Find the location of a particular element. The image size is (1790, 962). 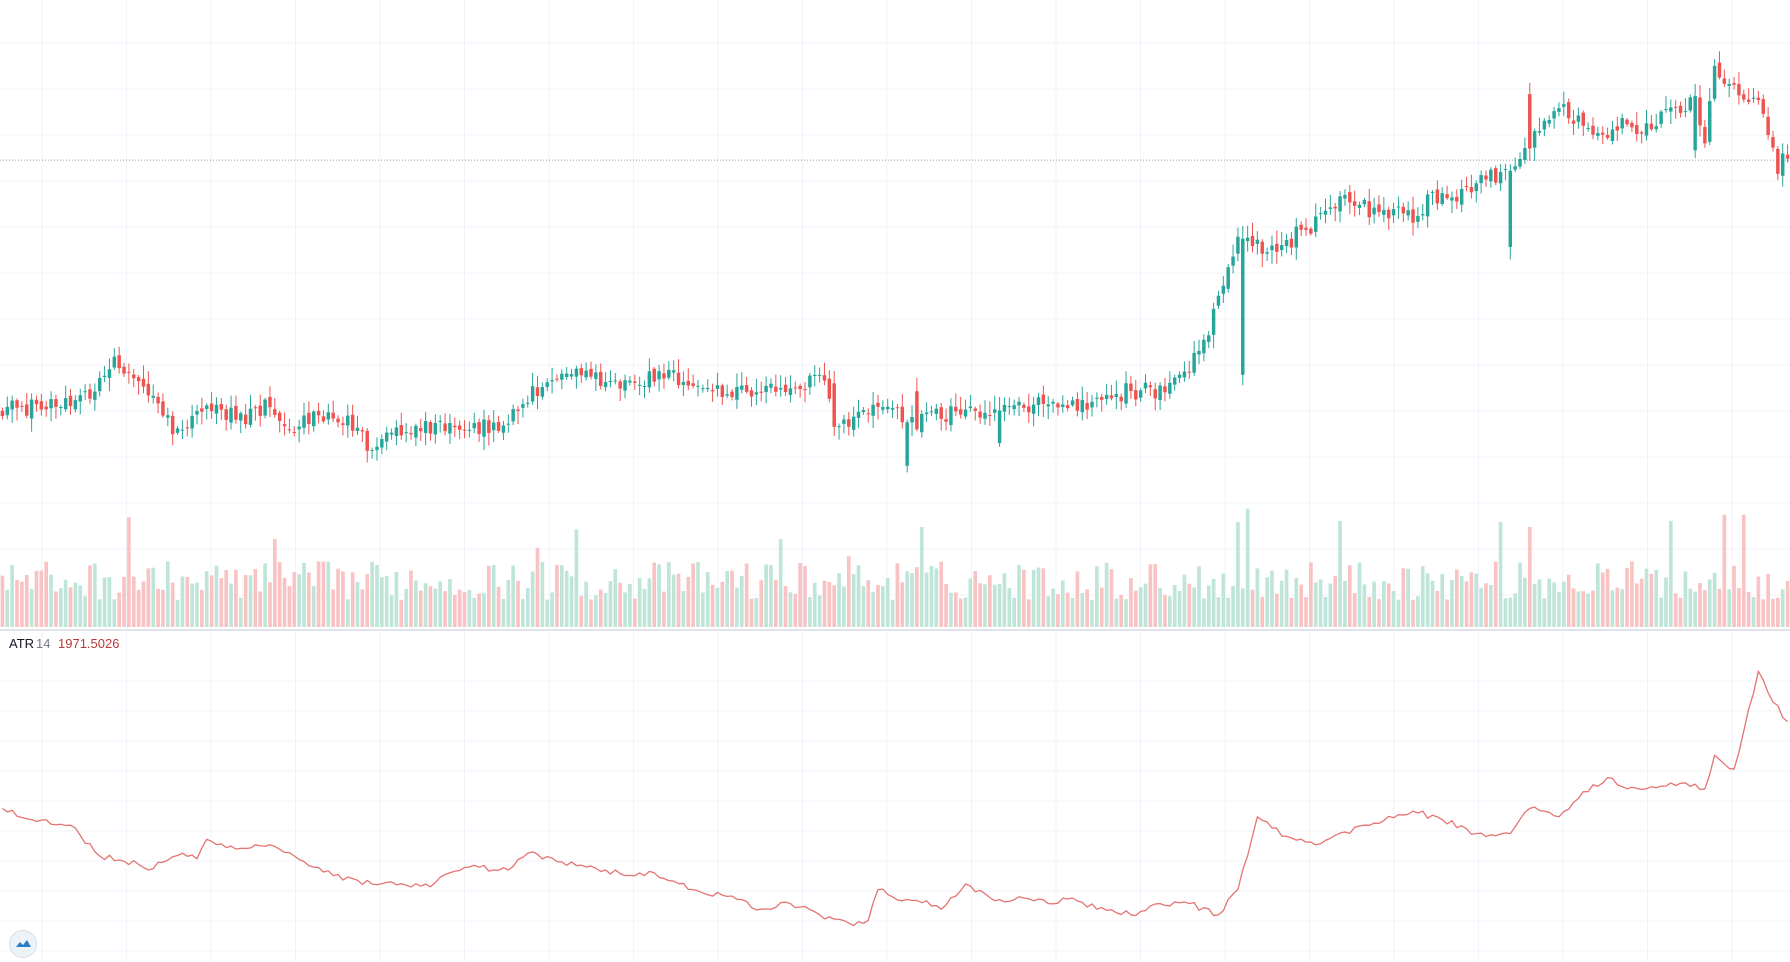

atr-legend: ATR 14 1971.5026 is located at coordinates (64, 643).